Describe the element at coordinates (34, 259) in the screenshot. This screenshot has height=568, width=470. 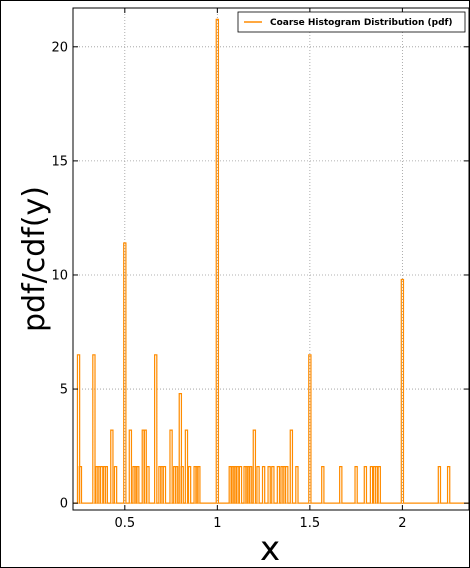
I see `y-axis-title: pdf/cdf(y)` at that location.